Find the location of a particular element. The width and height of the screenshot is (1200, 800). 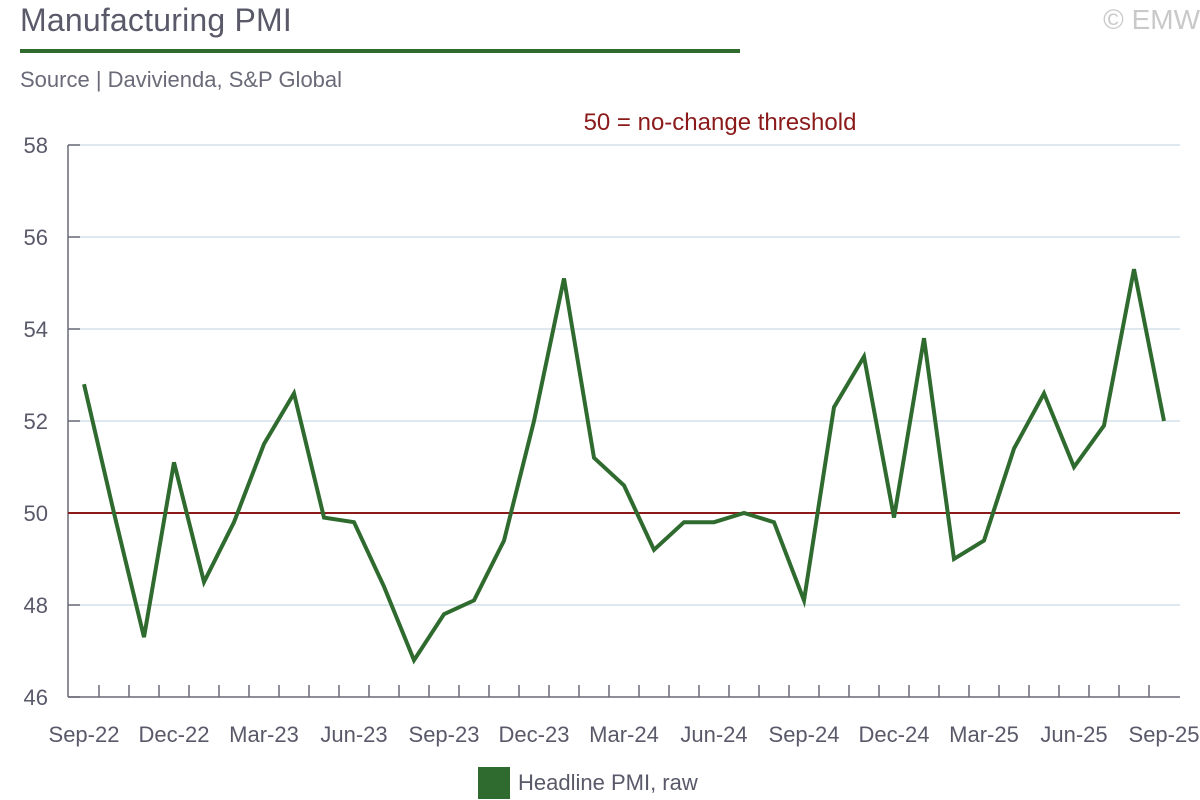

x-tick-label: Jun-25 is located at coordinates (1073, 734).